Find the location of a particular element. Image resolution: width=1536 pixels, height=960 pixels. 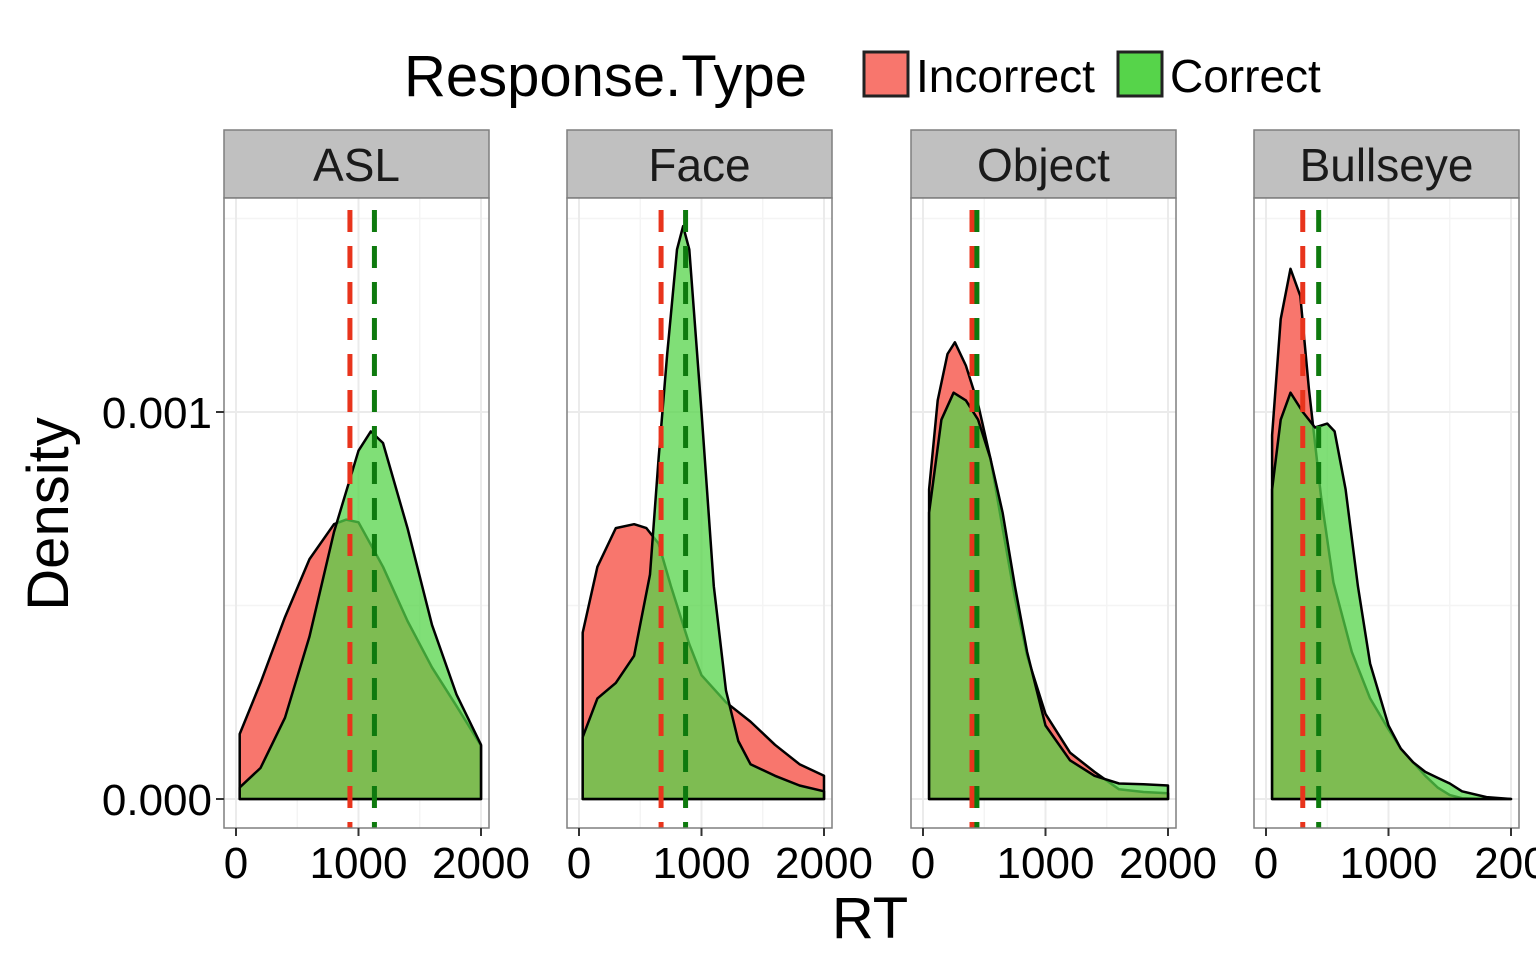

y-axis-label: Density is located at coordinates (48, 513).